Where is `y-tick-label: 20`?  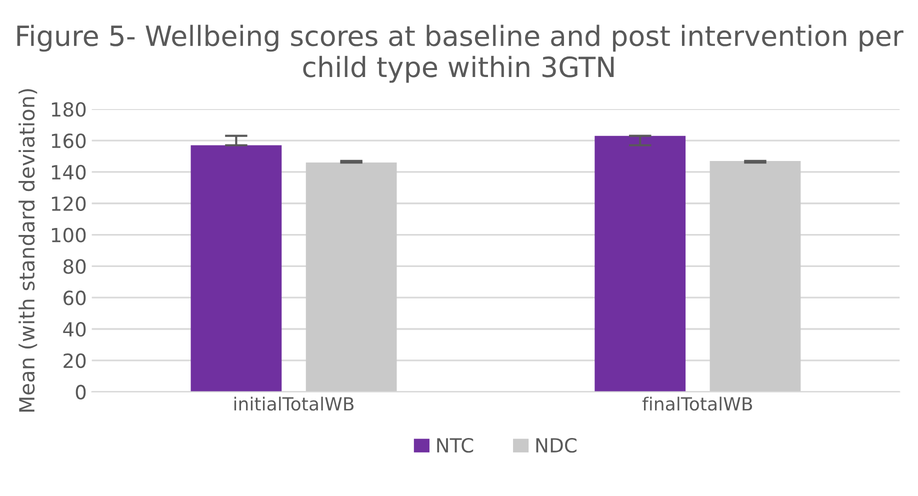
y-tick-label: 20 is located at coordinates (75, 360).